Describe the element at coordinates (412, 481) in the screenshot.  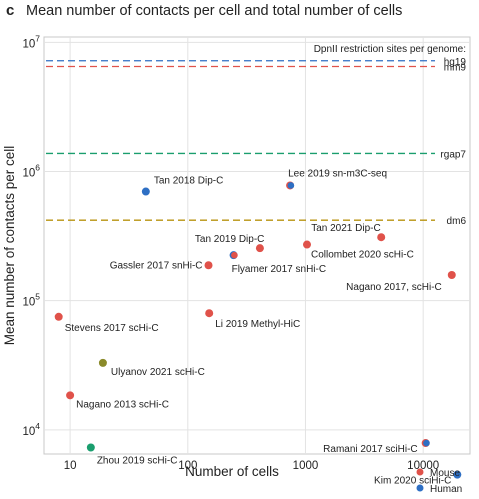
I see `data-label: Kim 2020 sciHi-C` at that location.